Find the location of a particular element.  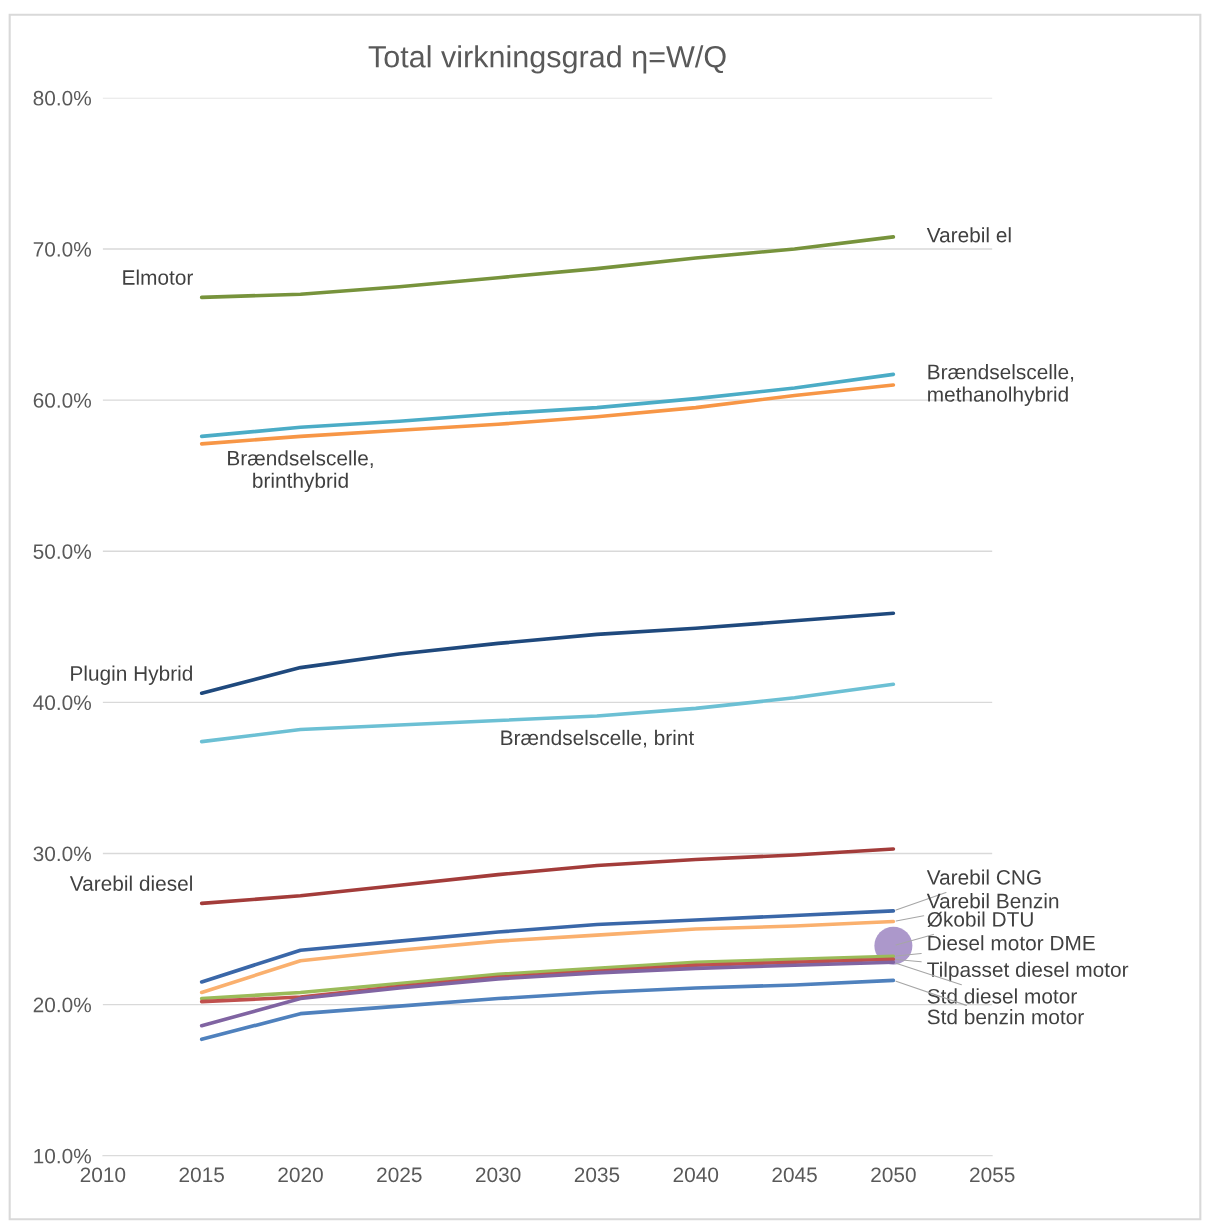

annotation: Varebil diesel is located at coordinates (130, 883).